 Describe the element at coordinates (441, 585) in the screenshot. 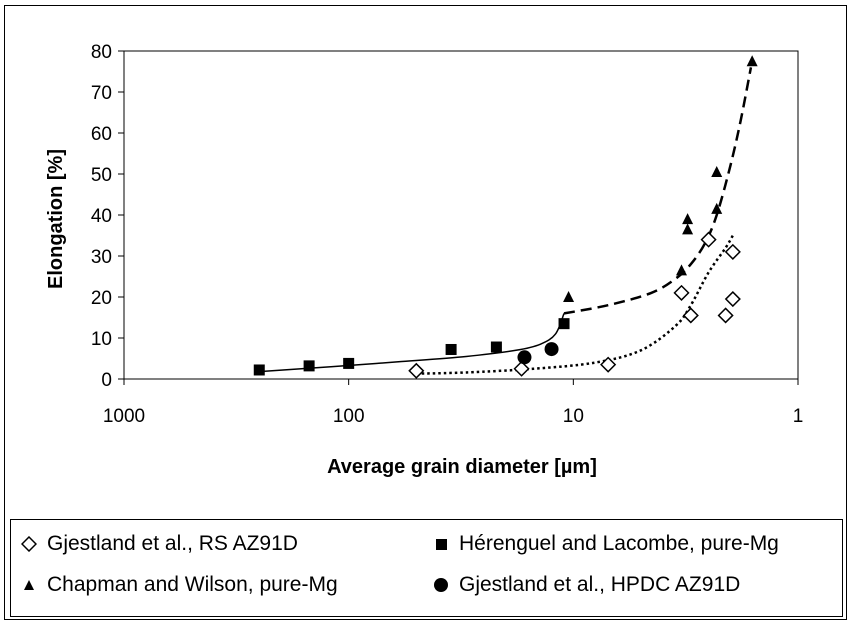

I see `circle-icon` at that location.